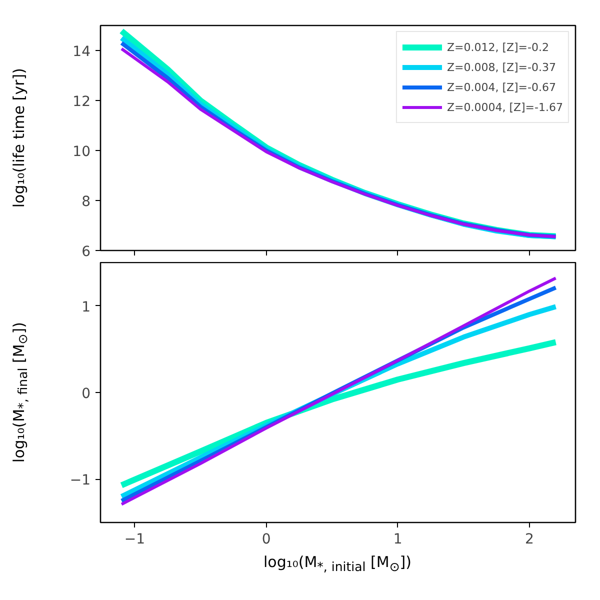 The height and width of the screenshot is (600, 600). Describe the element at coordinates (337, 564) in the screenshot. I see `x-axis-title: log₁₀(M$_{*, initial}$ [M$_{⊙}$])` at that location.